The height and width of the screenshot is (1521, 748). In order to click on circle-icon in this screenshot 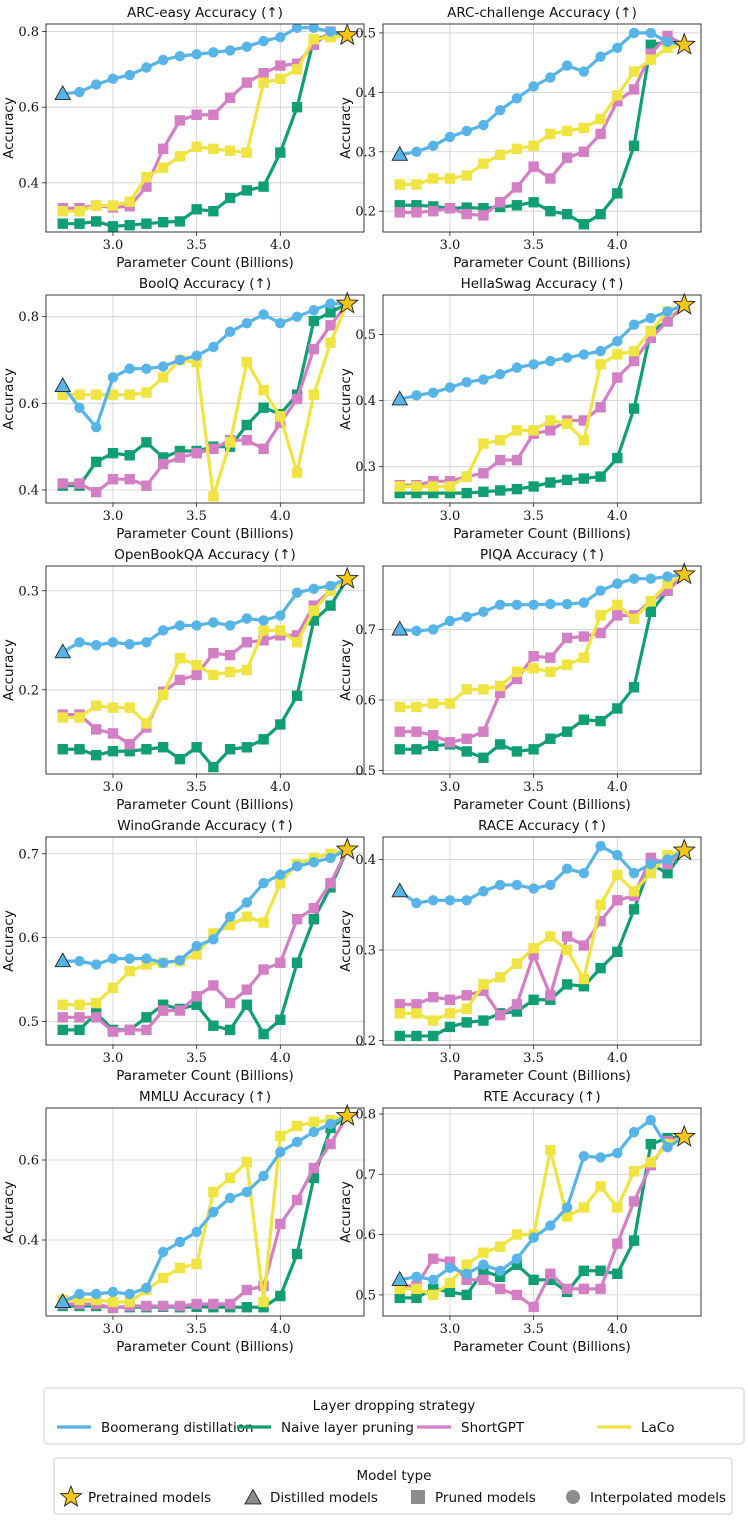, I will do `click(573, 1497)`.